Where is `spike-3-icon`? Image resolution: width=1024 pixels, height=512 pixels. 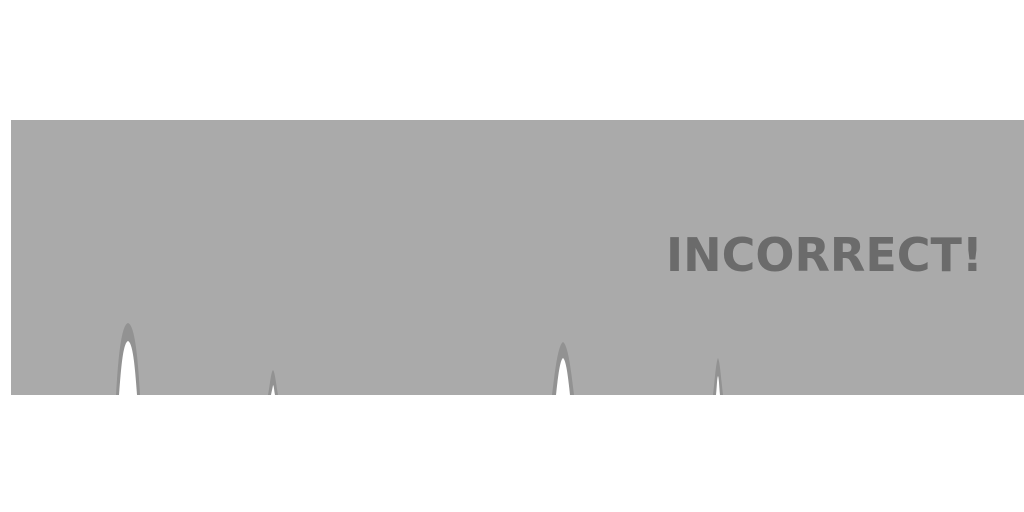
spike-3-icon is located at coordinates (563, 368).